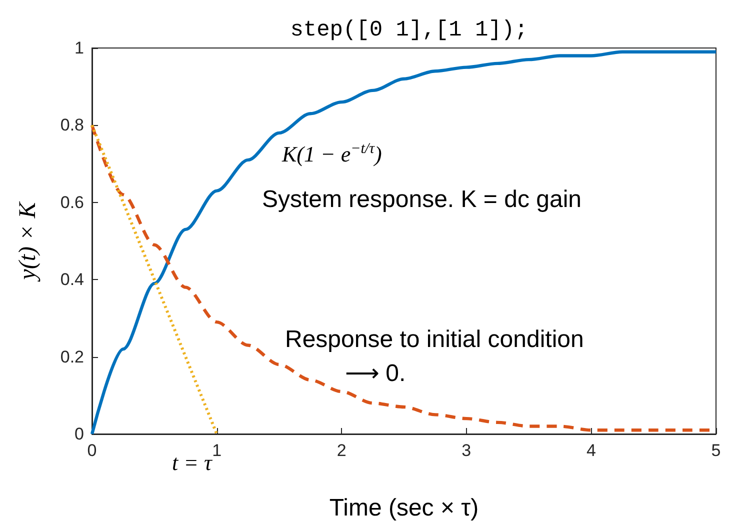 The height and width of the screenshot is (525, 738). Describe the element at coordinates (79, 434) in the screenshot. I see `y-tick-label: 0` at that location.